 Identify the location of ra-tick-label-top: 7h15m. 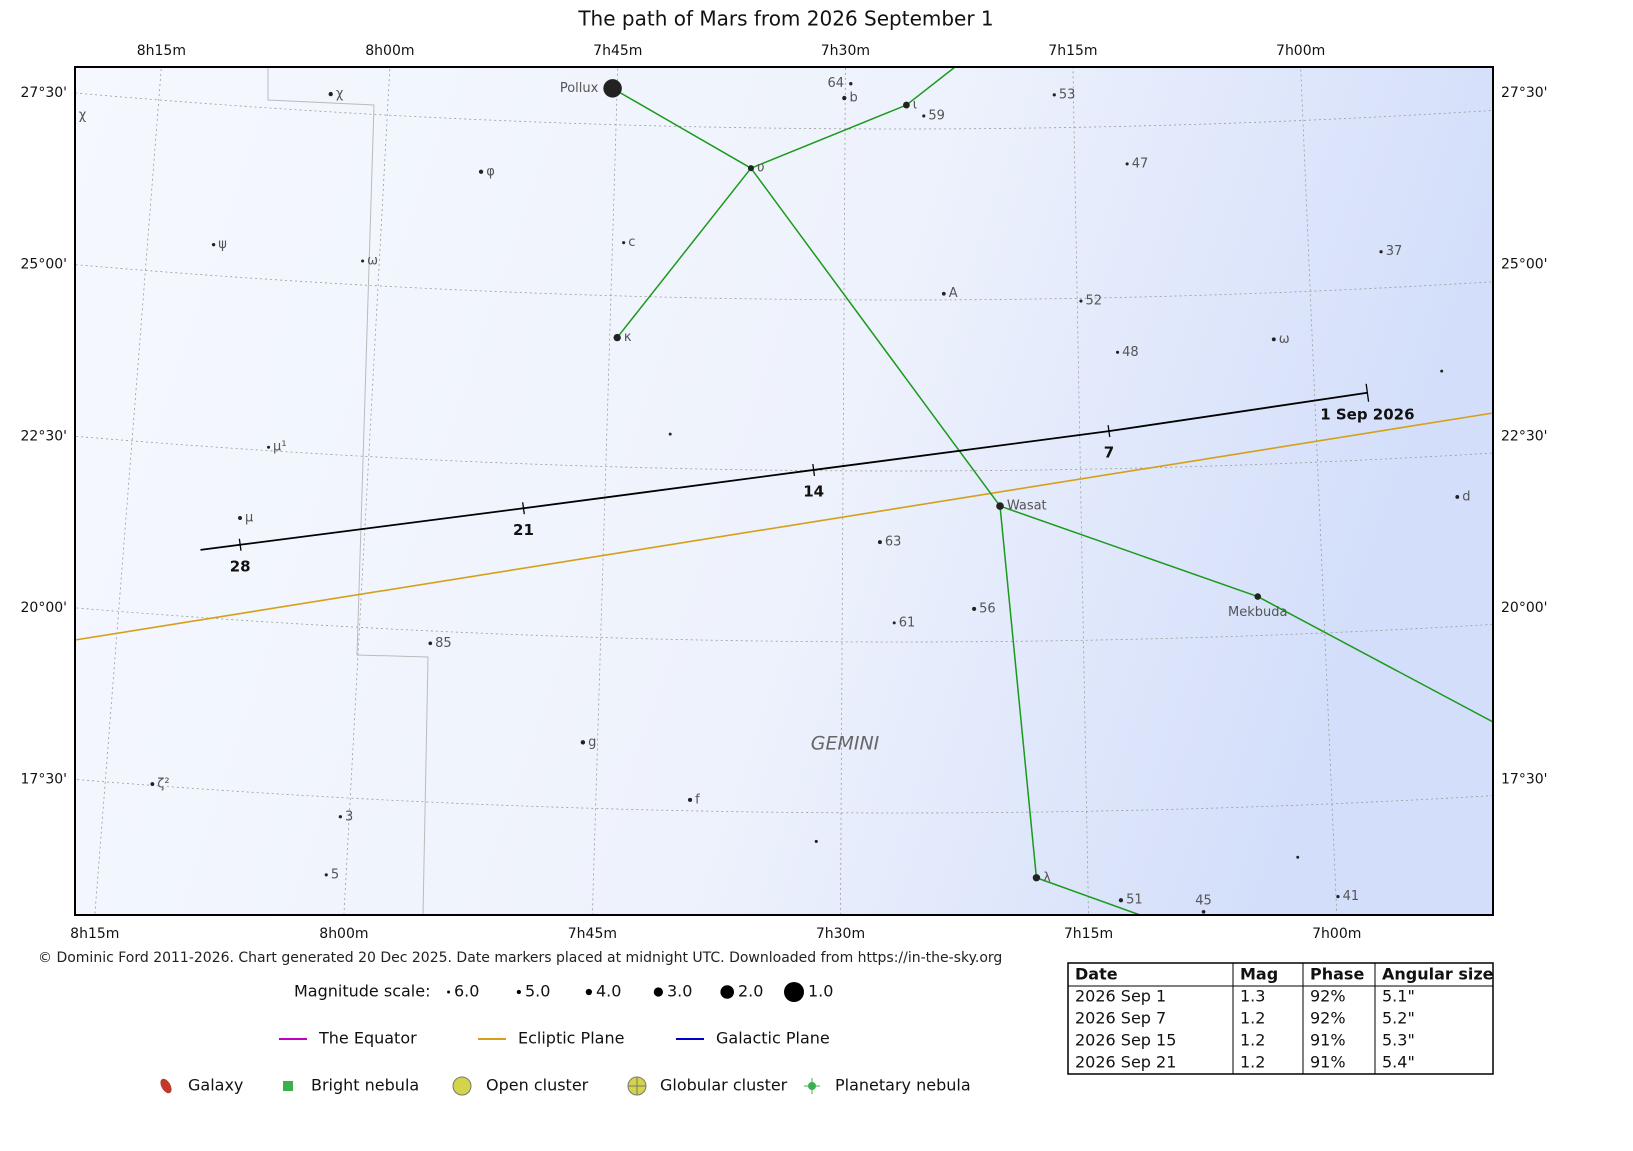
(1072, 51).